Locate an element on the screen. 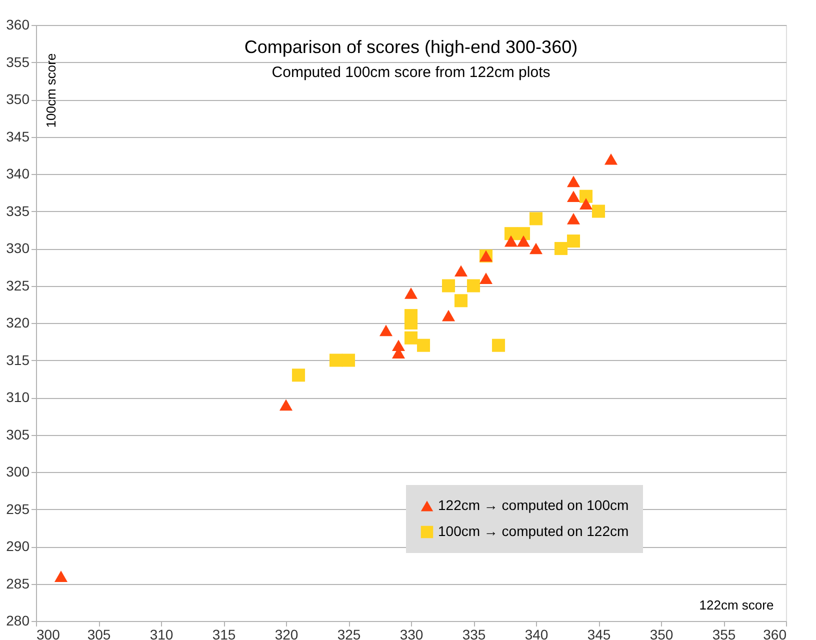 This screenshot has height=640, width=816. x-tick-label: 350 is located at coordinates (662, 633).